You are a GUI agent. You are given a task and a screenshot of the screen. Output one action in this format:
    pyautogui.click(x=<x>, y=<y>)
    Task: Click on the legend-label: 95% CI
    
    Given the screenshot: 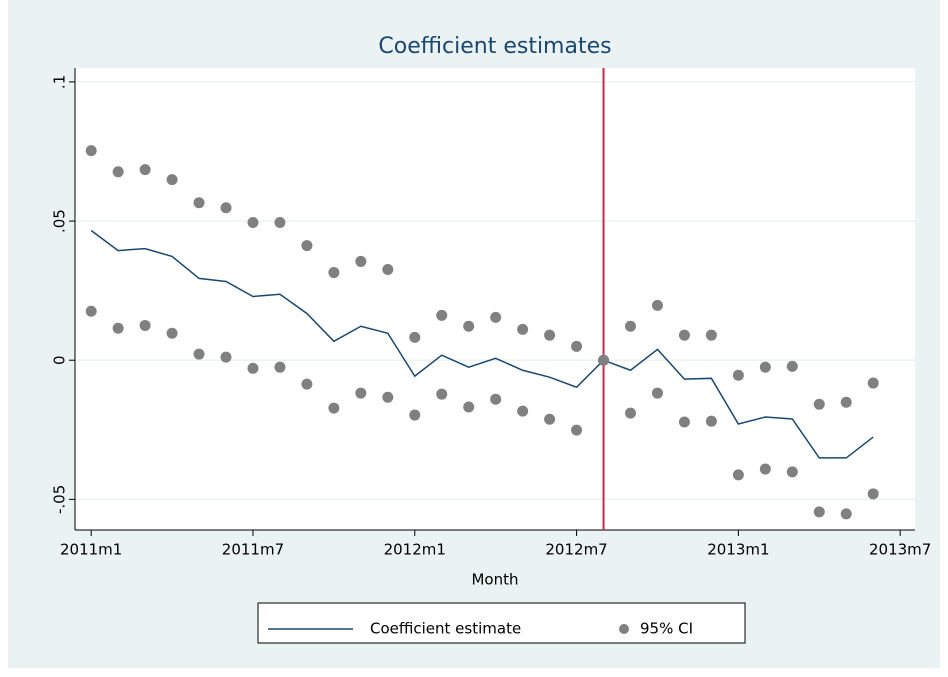 What is the action you would take?
    pyautogui.click(x=666, y=629)
    